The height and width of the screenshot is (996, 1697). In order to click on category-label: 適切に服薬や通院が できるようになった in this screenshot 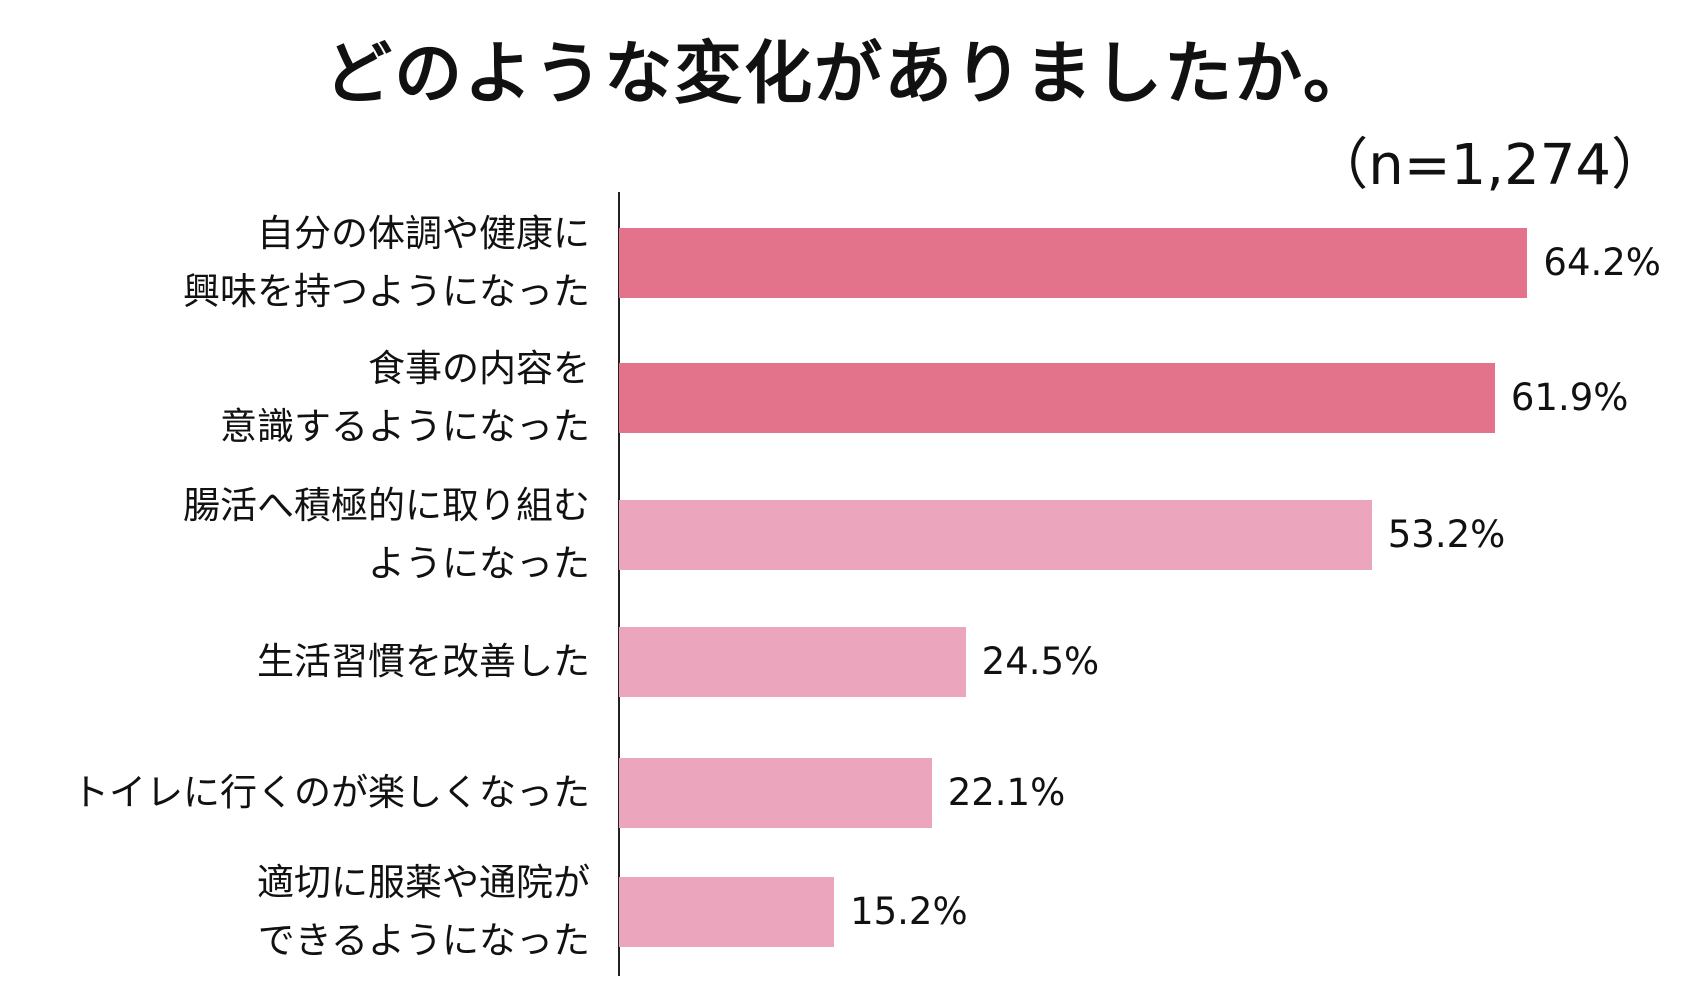, I will do `click(423, 911)`.